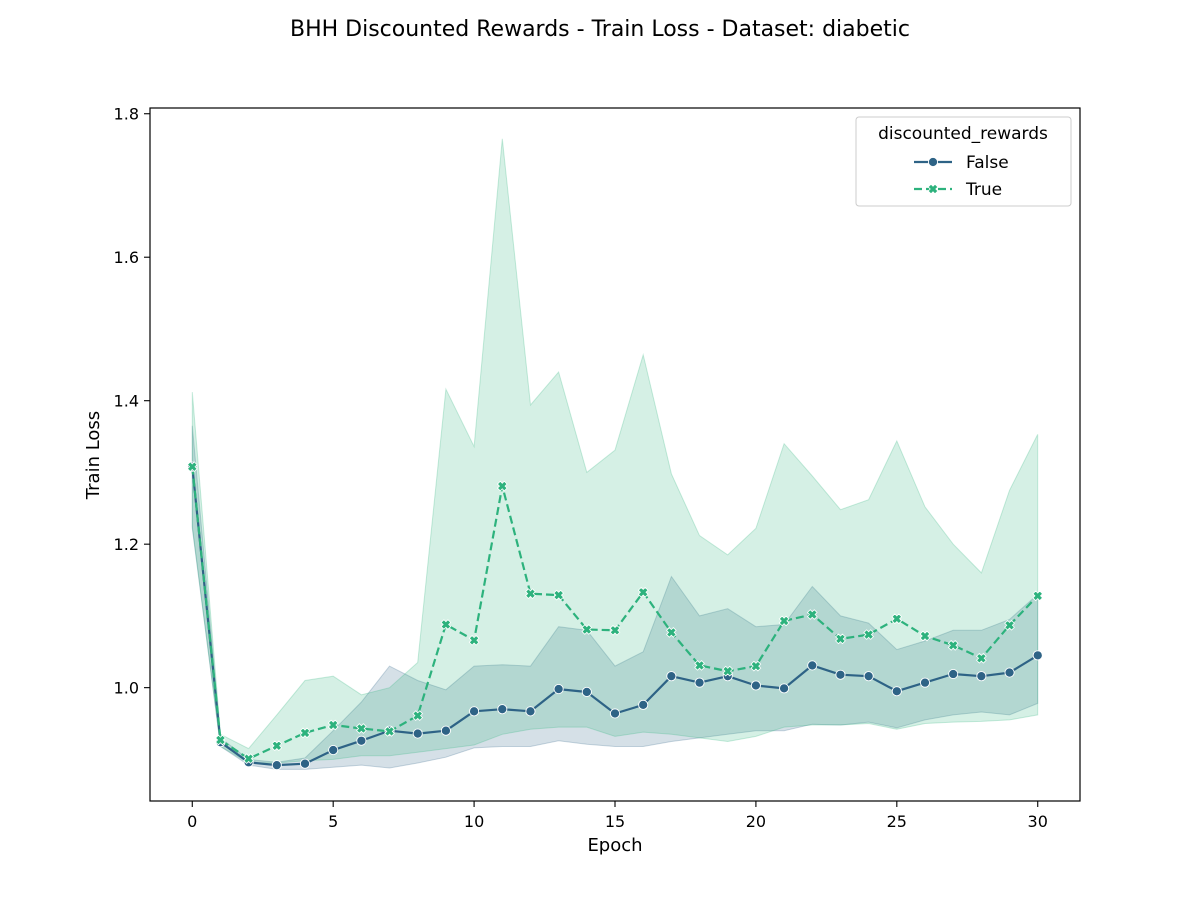 This screenshot has width=1200, height=904. I want to click on legend: discounted_rewards False True, so click(963, 161).